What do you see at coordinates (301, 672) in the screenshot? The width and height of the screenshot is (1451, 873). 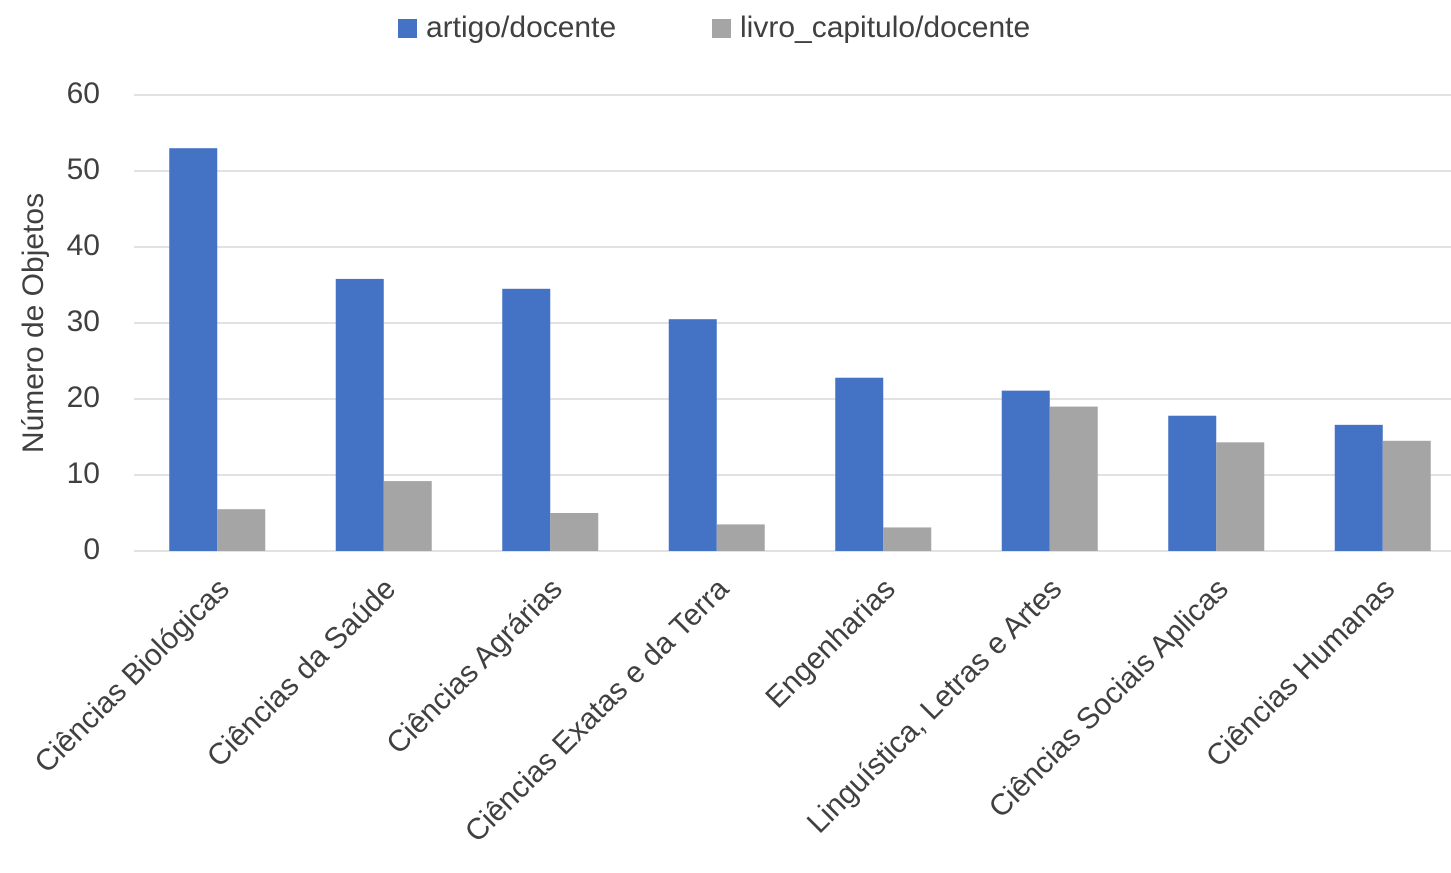 I see `x-tick-label: Ciências da Saúde` at bounding box center [301, 672].